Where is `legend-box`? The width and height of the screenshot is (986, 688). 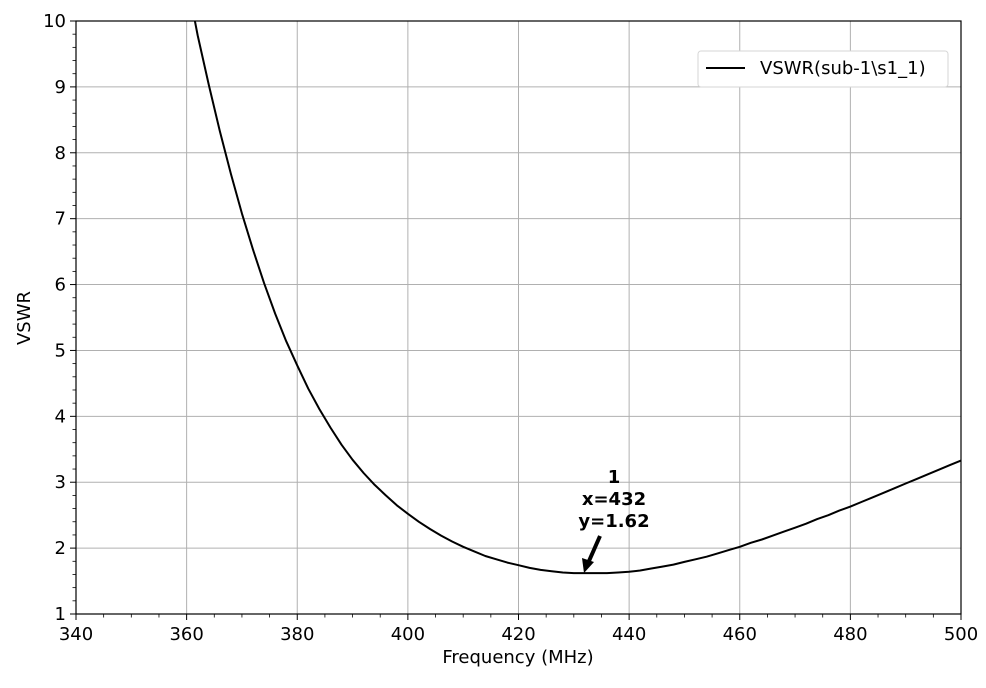 legend-box is located at coordinates (823, 69).